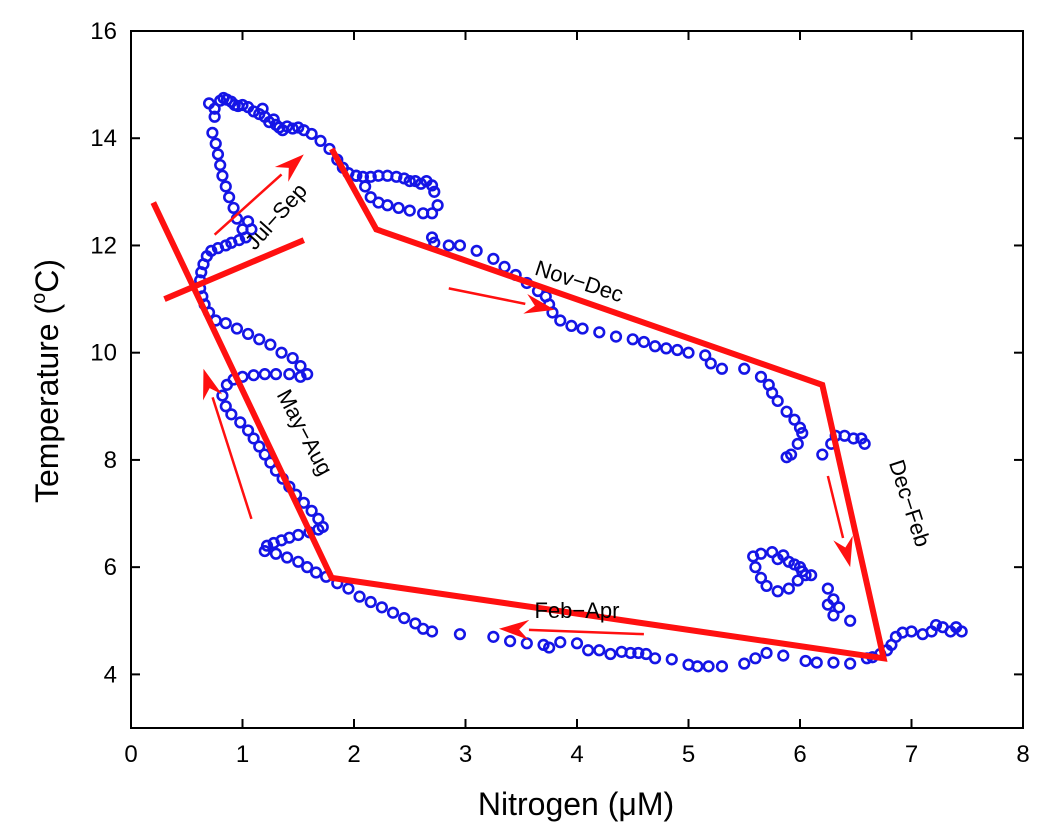  Describe the element at coordinates (130, 754) in the screenshot. I see `x-tick-label: 0` at that location.